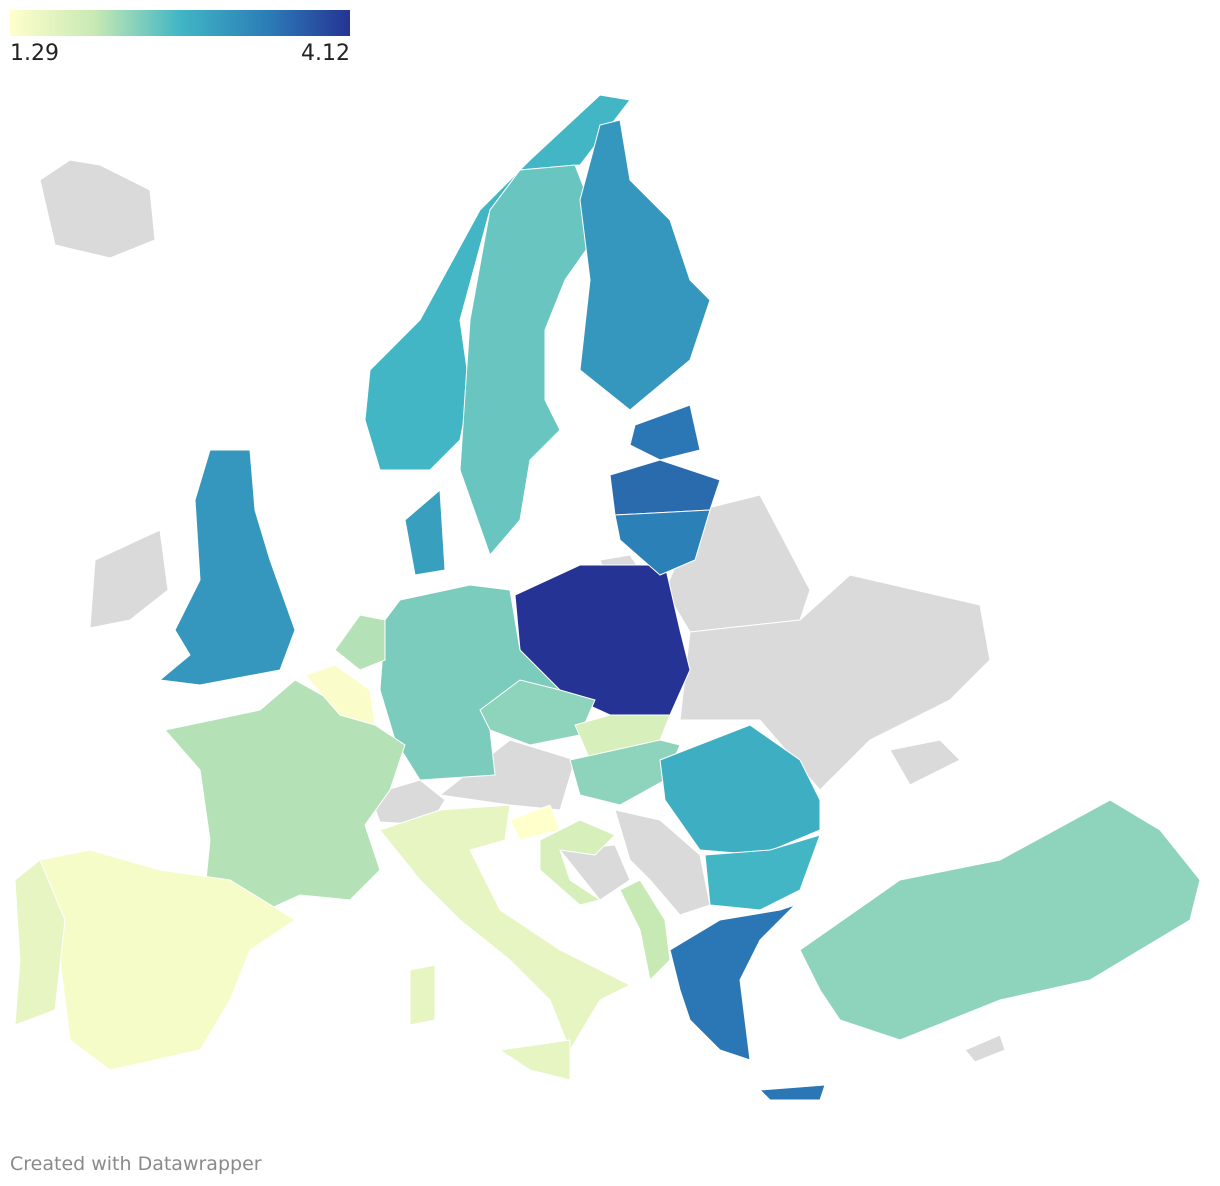  I want to click on legend-max: 4.12, so click(325, 53).